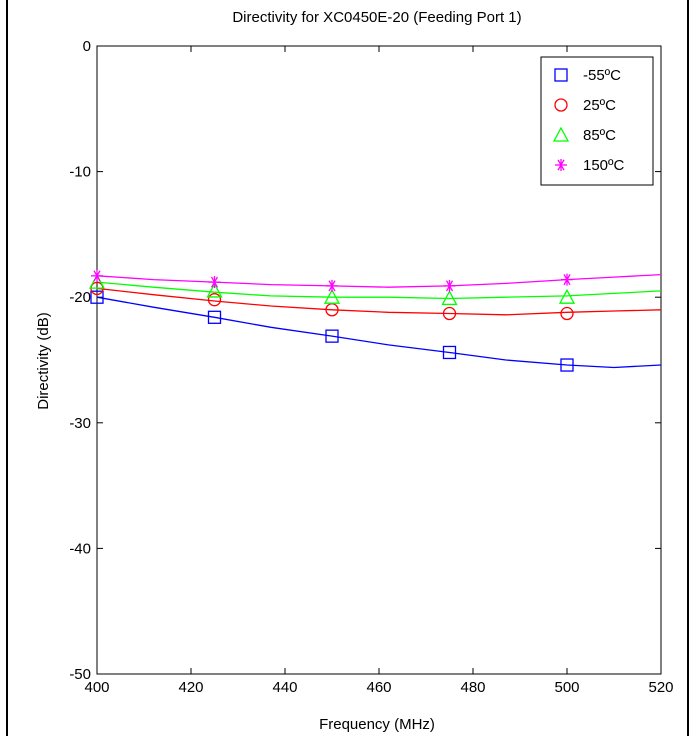 The width and height of the screenshot is (697, 738). I want to click on x-tick-label: 520, so click(660, 687).